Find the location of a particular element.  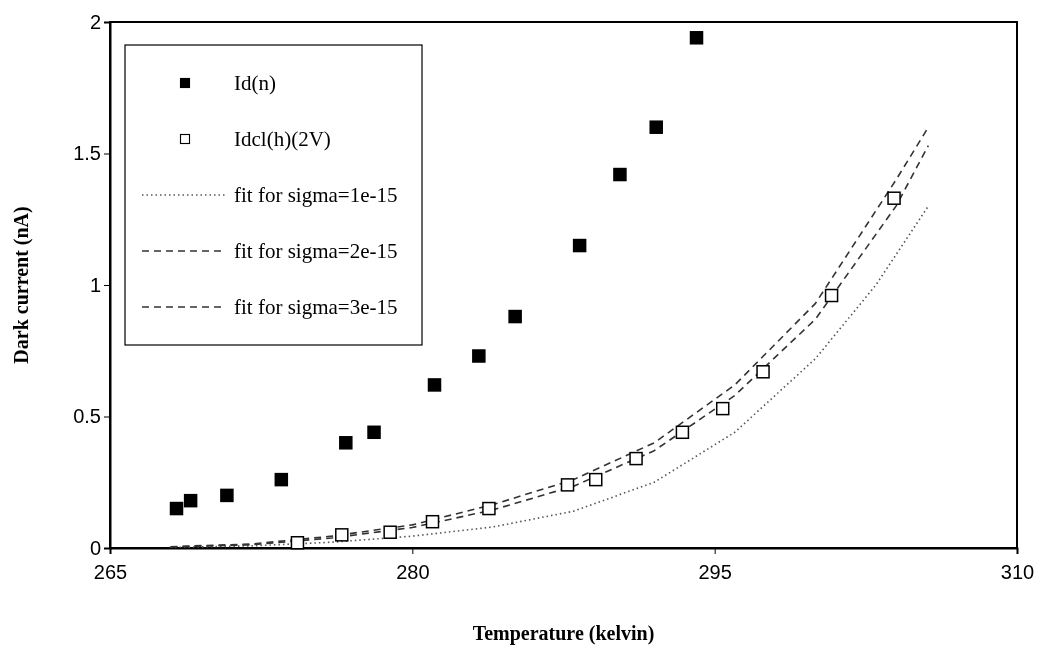

x-tick-label: 295 is located at coordinates (715, 572).